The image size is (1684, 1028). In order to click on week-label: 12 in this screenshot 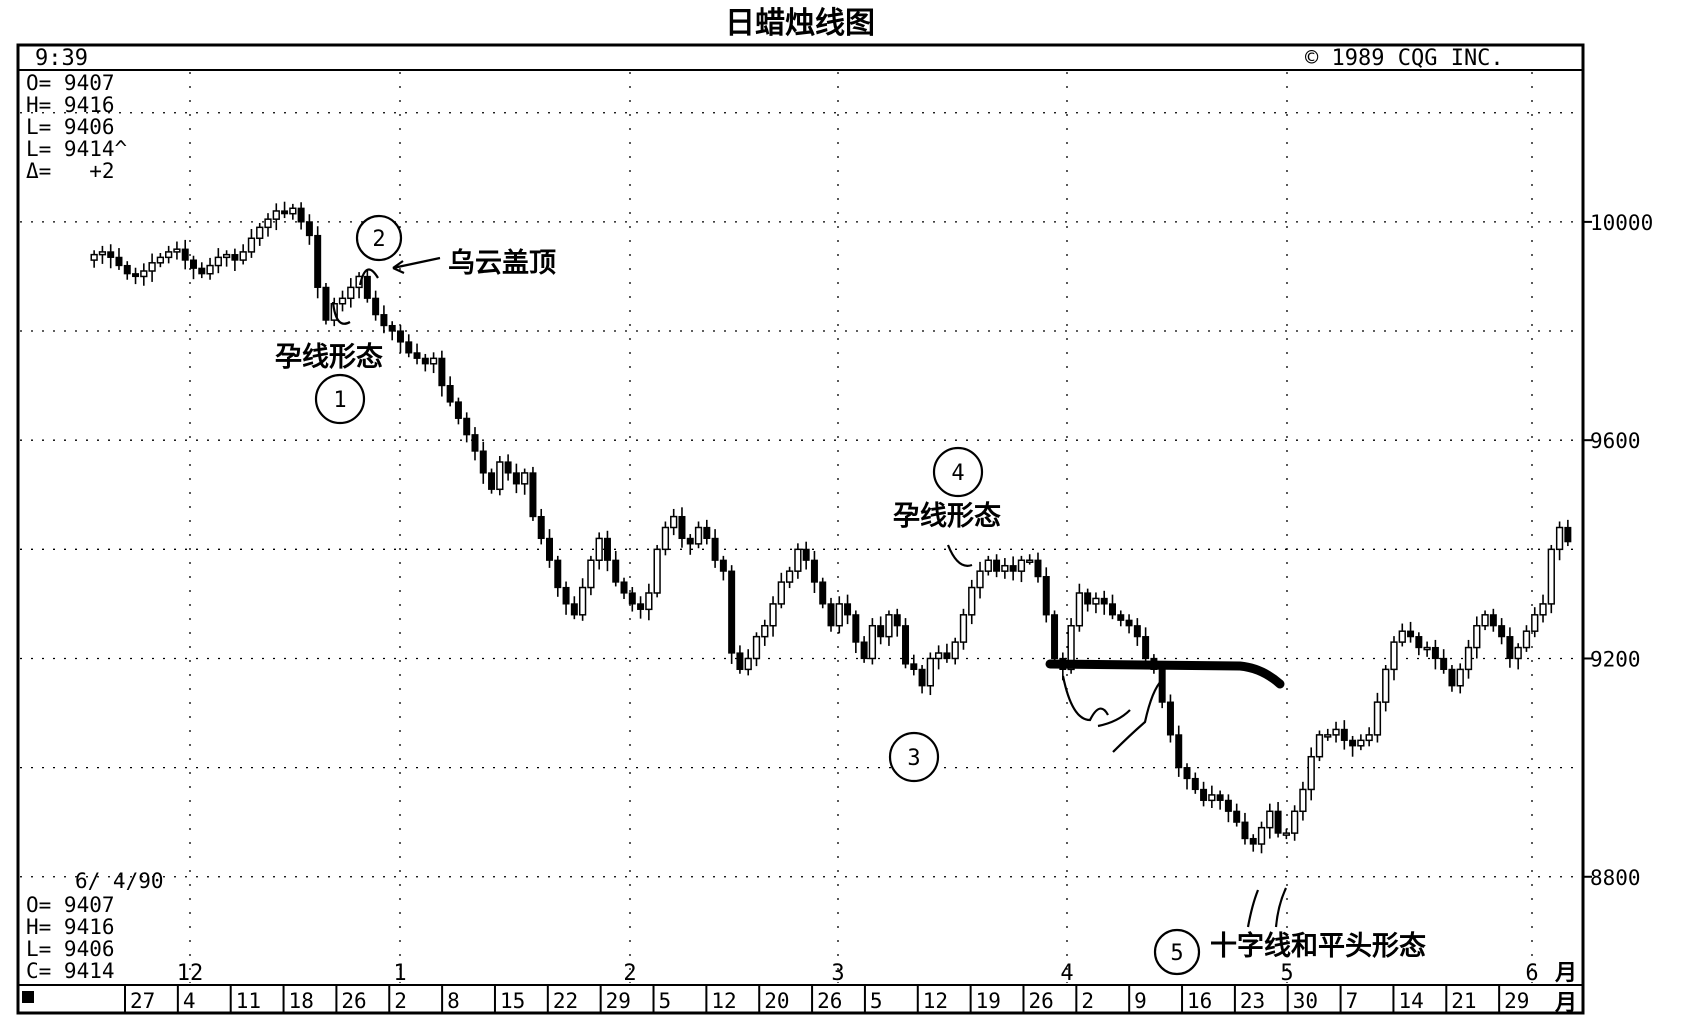, I will do `click(723, 1001)`.